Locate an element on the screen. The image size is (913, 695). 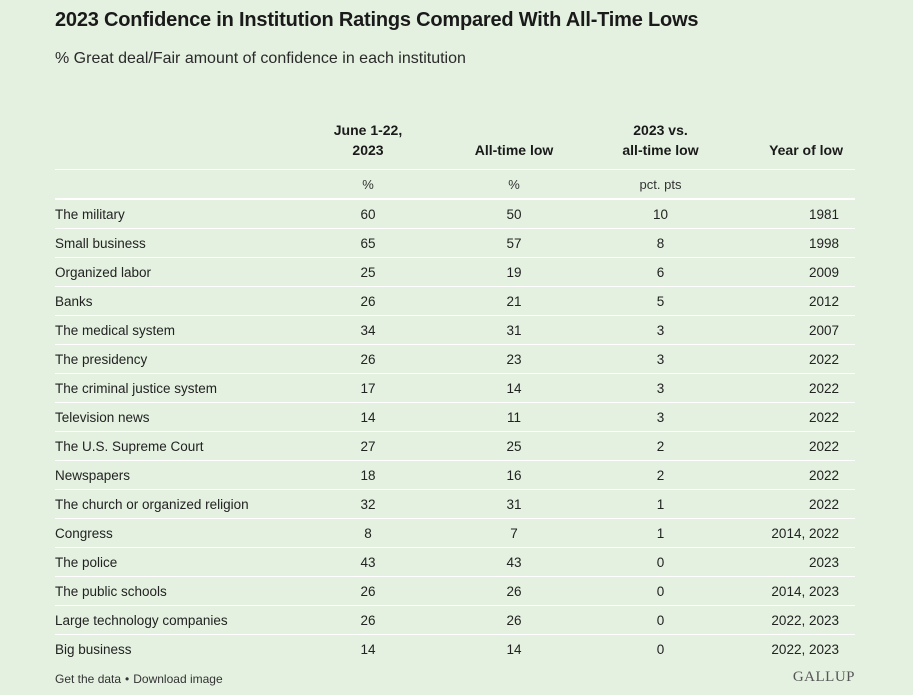
all-time-low-cell: 26 is located at coordinates (514, 591).